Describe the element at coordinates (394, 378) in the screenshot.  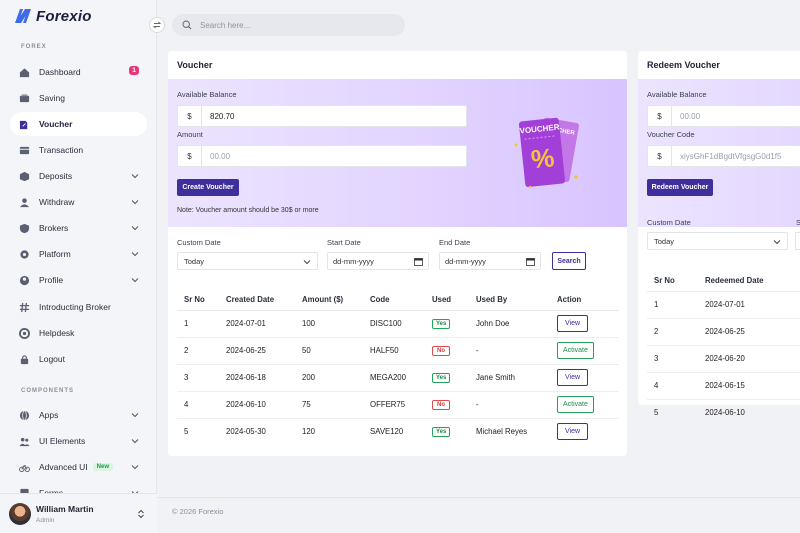
I see `cell-code: MEGA200` at that location.